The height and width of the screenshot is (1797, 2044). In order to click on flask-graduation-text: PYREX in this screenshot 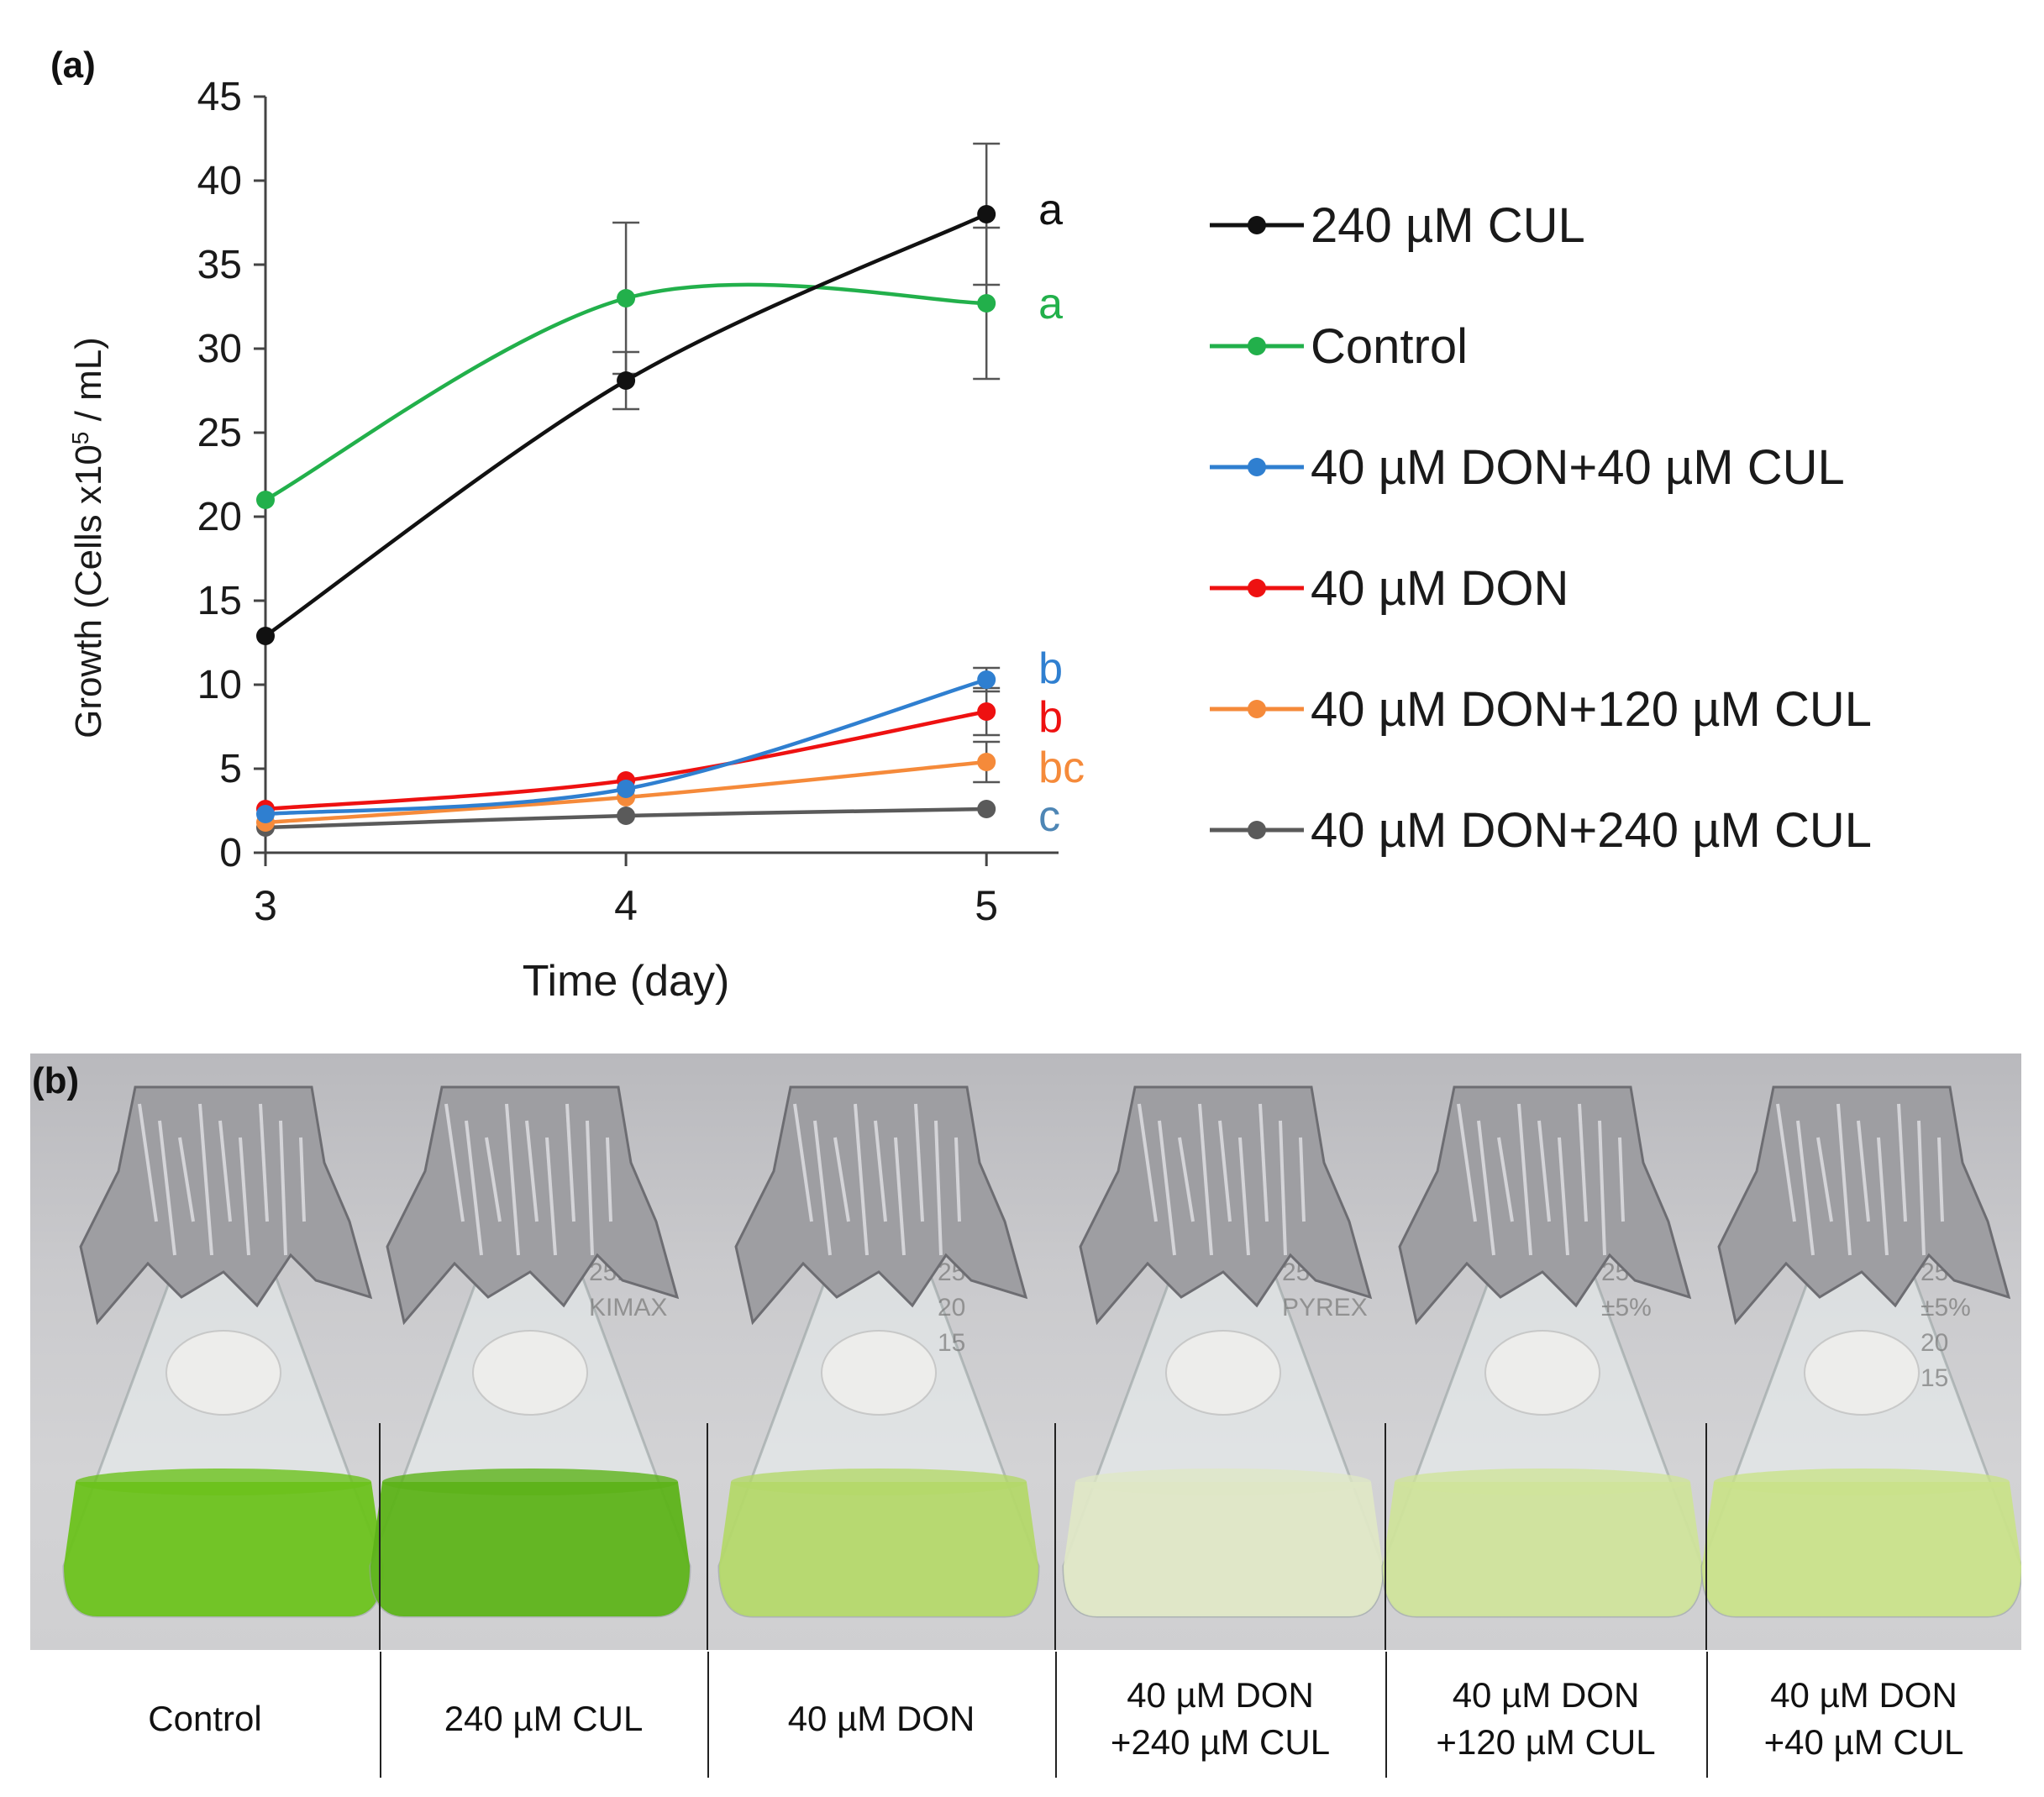, I will do `click(1325, 1307)`.